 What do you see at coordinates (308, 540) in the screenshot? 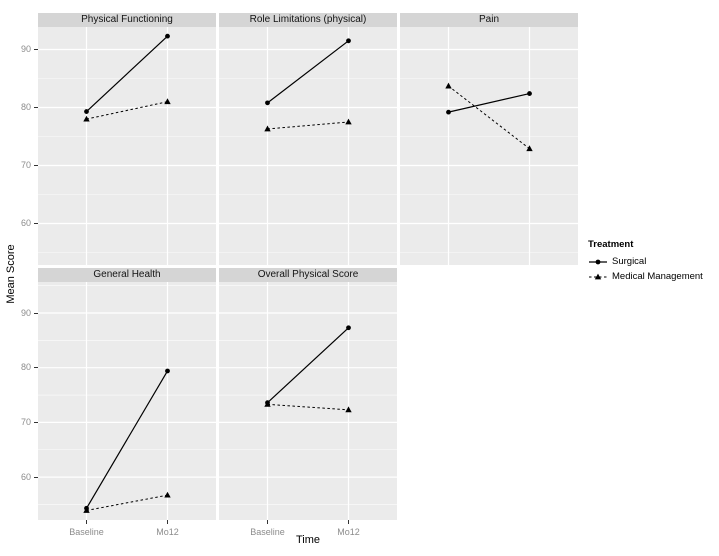
I see `x-axis-title: Time` at bounding box center [308, 540].